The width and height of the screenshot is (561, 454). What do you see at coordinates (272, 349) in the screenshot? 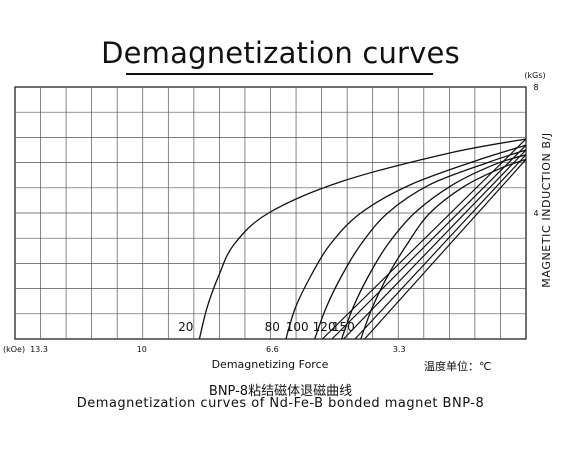
I see `x-tick-label: 6.6` at bounding box center [272, 349].